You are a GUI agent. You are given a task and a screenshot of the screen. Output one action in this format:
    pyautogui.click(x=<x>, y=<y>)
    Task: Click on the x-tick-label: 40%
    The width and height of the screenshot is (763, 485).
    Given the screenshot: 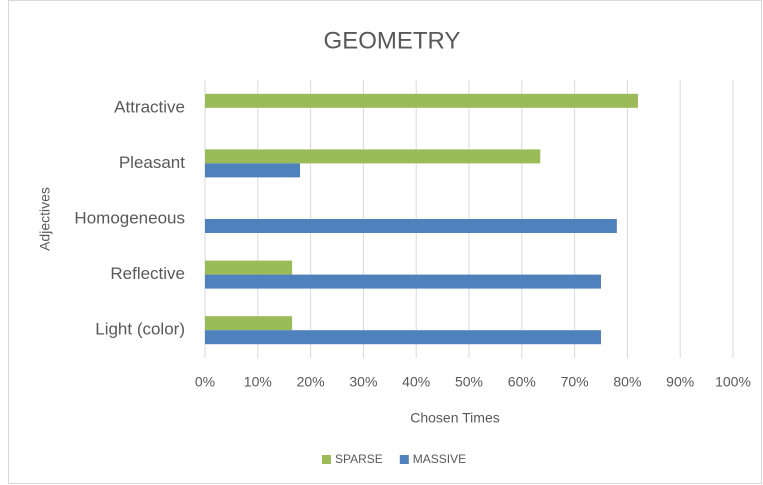 What is the action you would take?
    pyautogui.click(x=416, y=382)
    